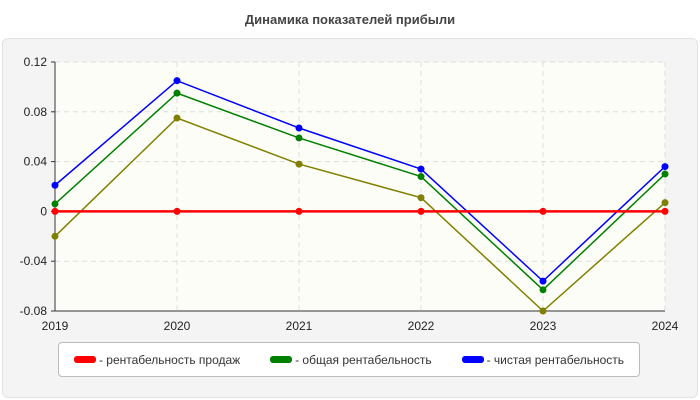  I want to click on x-tick-label: 2023, so click(543, 326).